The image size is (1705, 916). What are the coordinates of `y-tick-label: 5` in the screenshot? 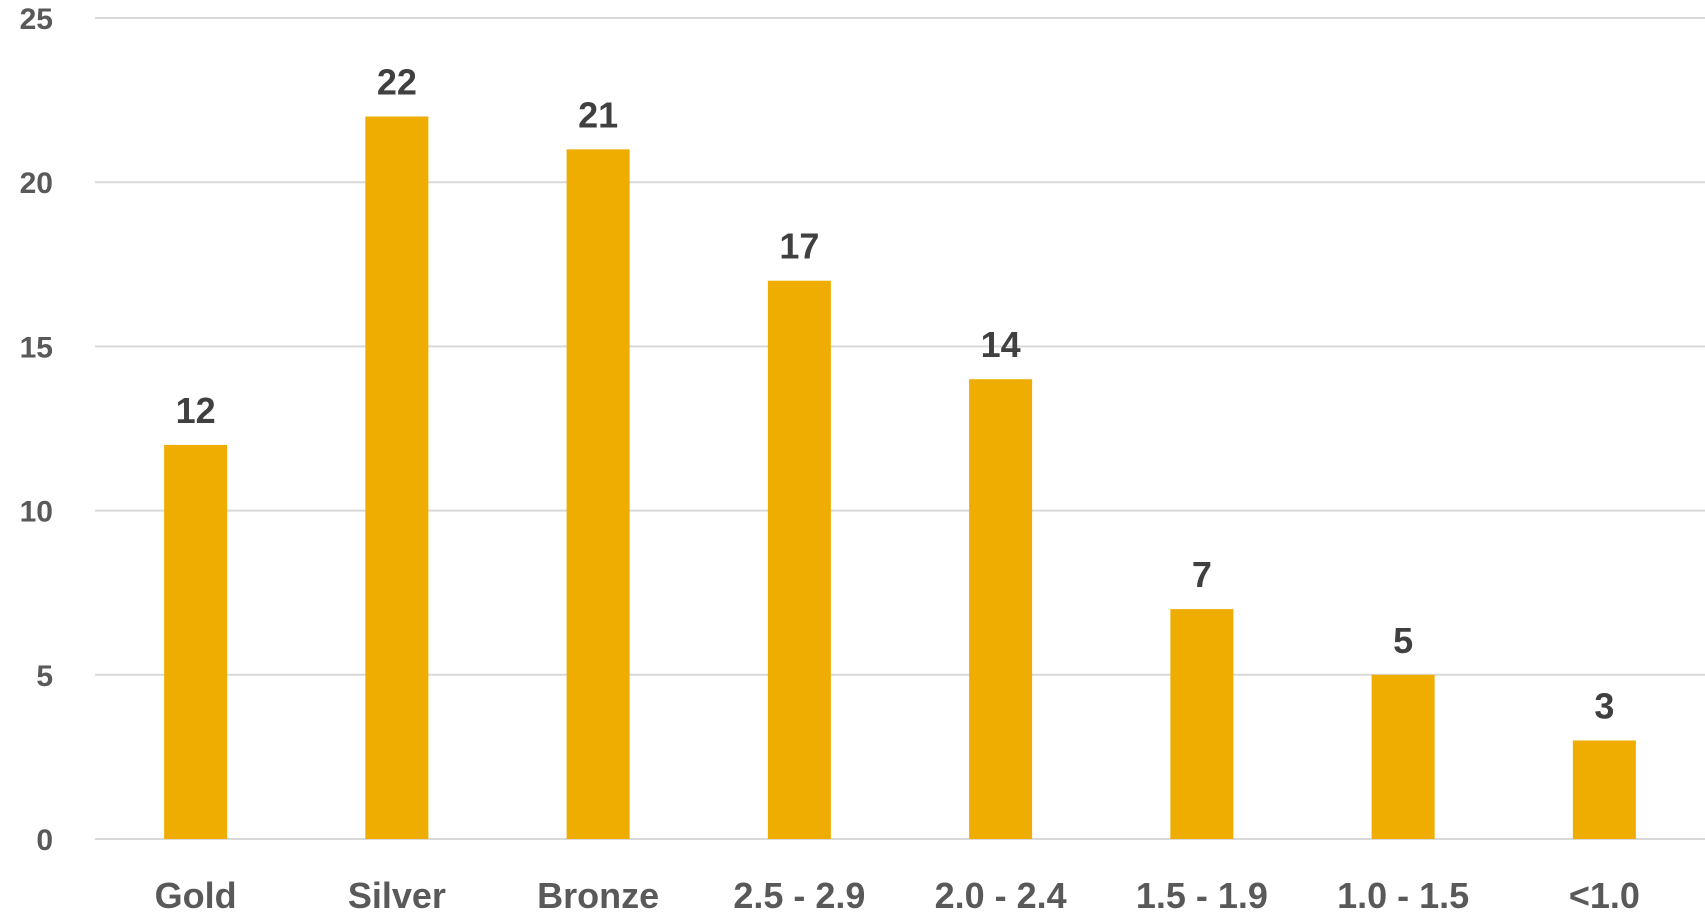 It's located at (44, 676).